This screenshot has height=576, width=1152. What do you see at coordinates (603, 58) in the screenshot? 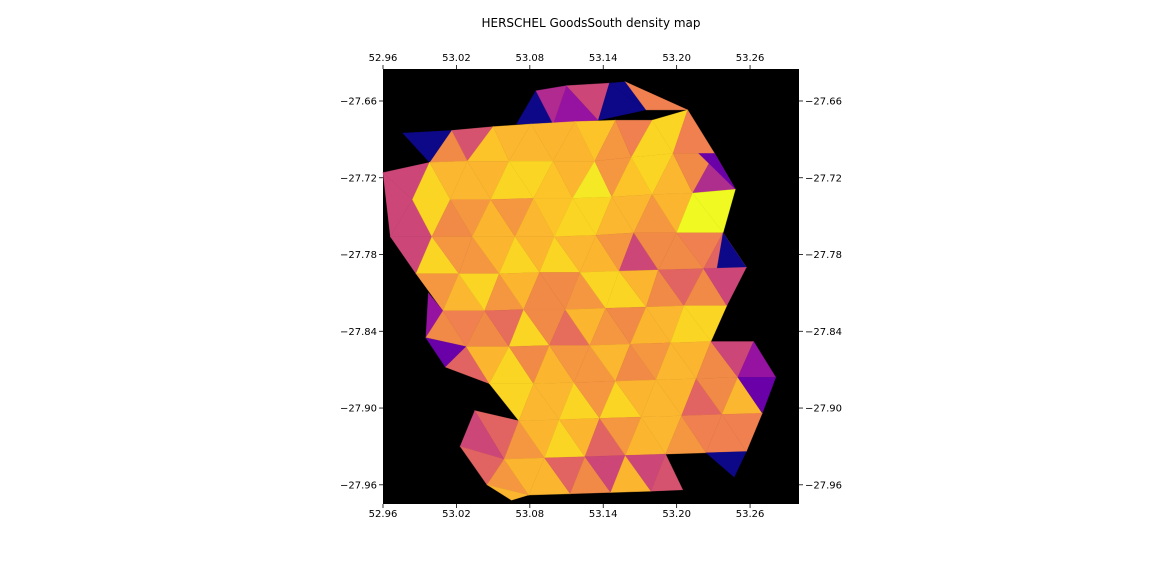
I see `x-tick-label-top-3: 53.14` at bounding box center [603, 58].